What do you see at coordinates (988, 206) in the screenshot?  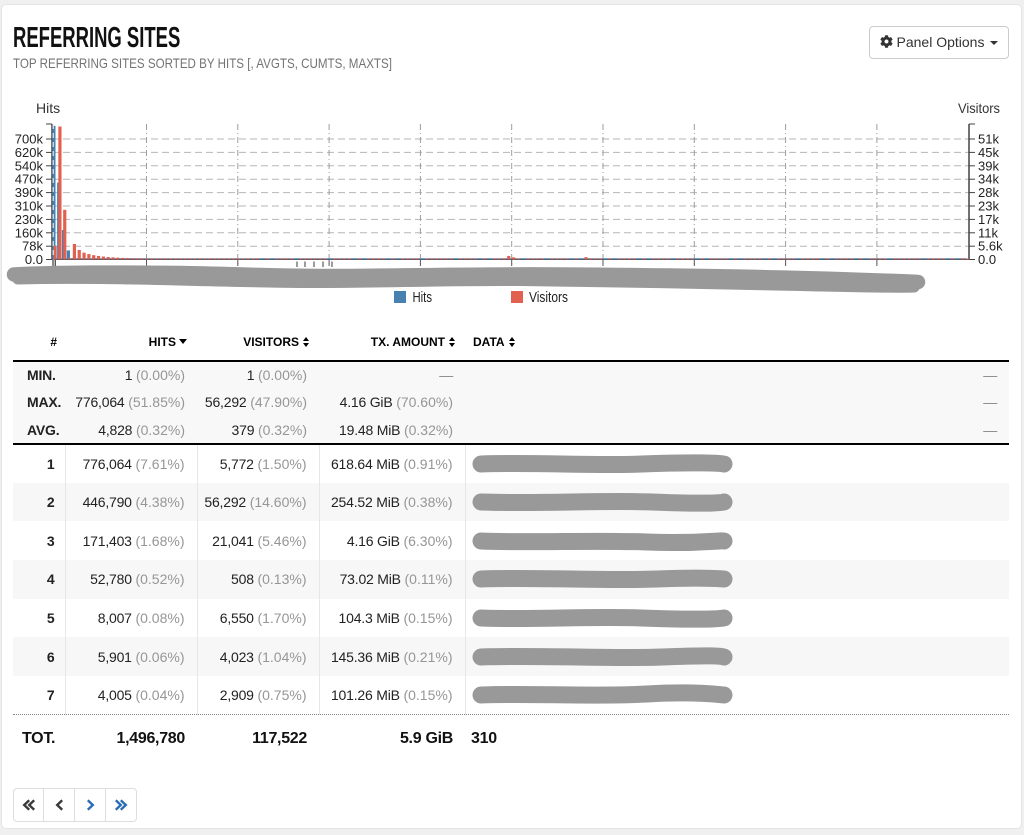 I see `svg-text: 23k` at bounding box center [988, 206].